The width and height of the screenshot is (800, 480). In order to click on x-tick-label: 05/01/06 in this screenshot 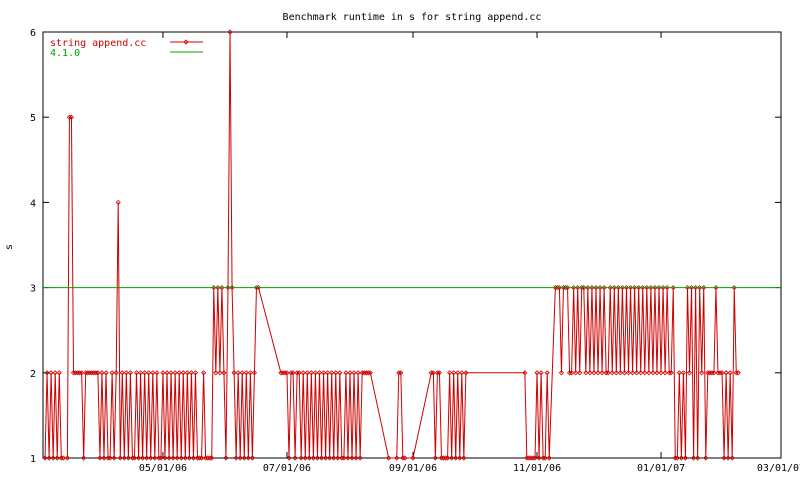, I will do `click(163, 468)`.